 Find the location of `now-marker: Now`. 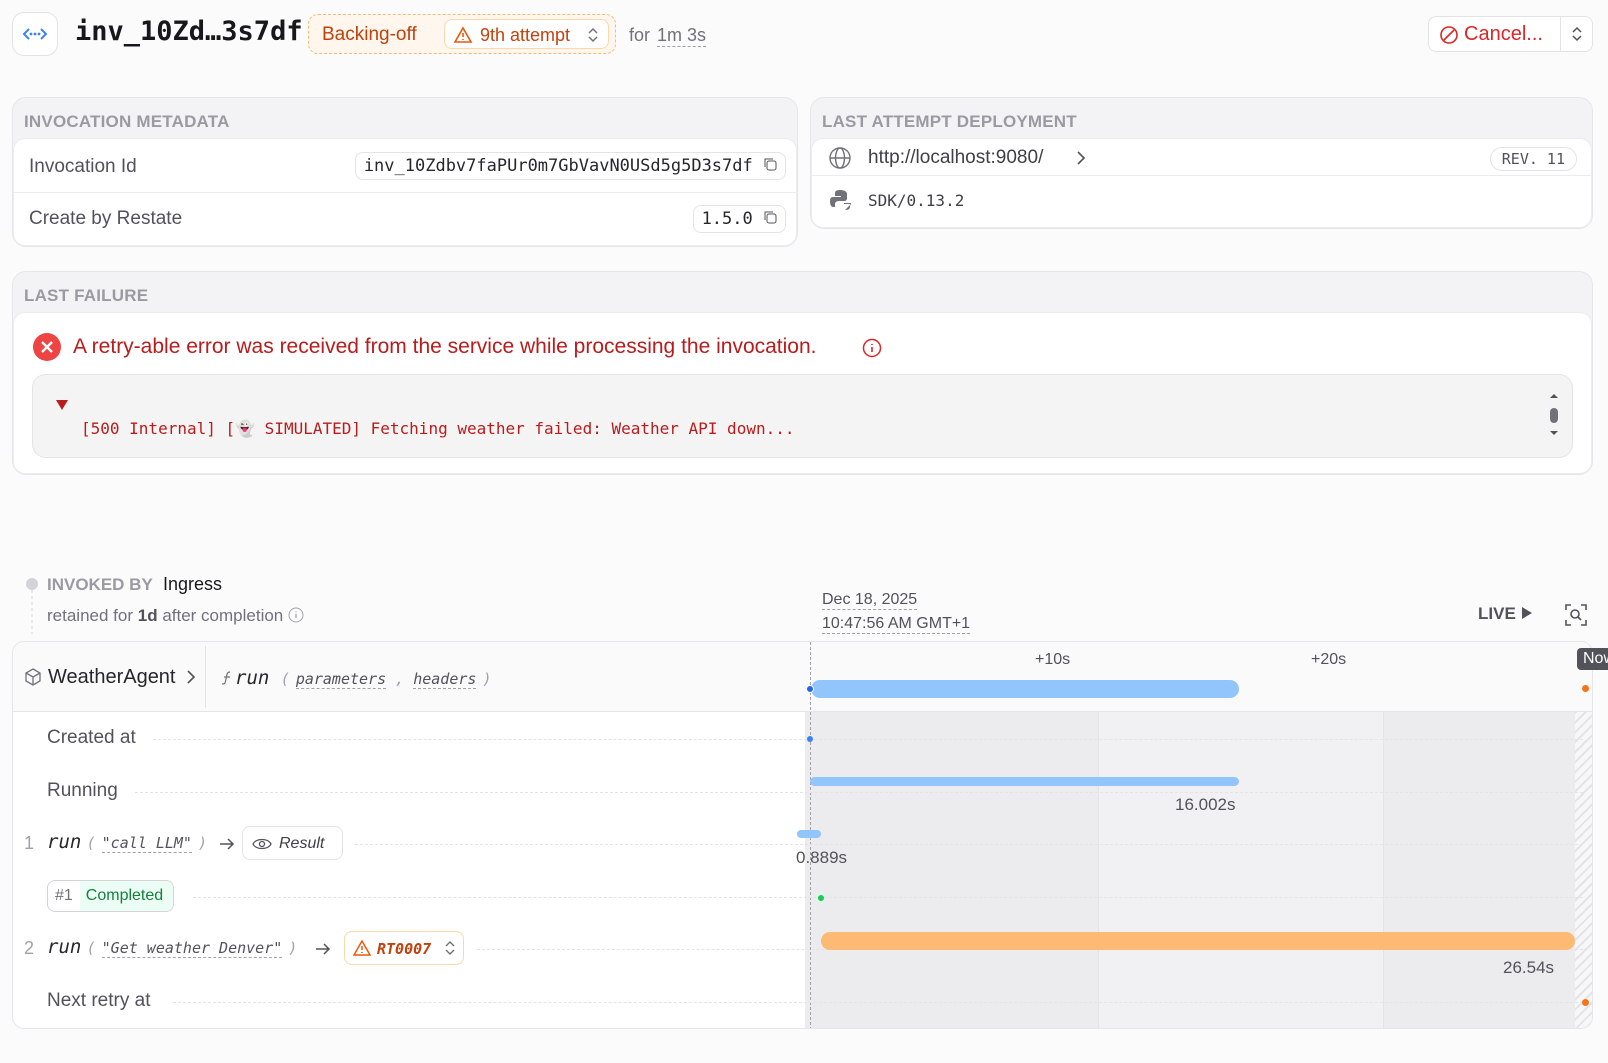

now-marker: Now is located at coordinates (1592, 660).